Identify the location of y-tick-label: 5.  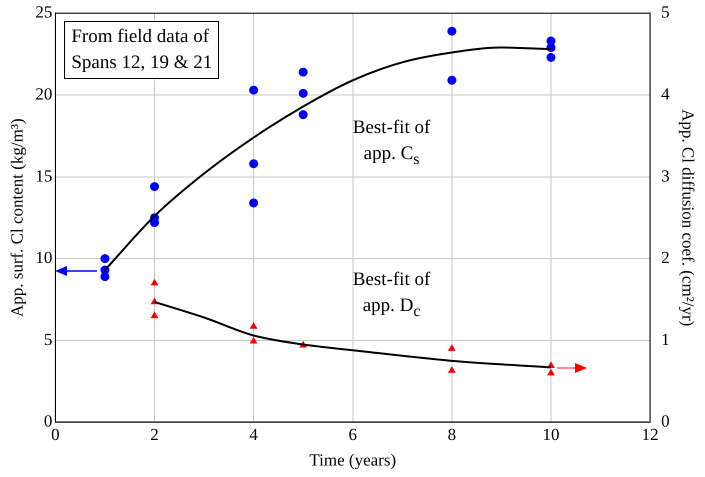
(48, 339).